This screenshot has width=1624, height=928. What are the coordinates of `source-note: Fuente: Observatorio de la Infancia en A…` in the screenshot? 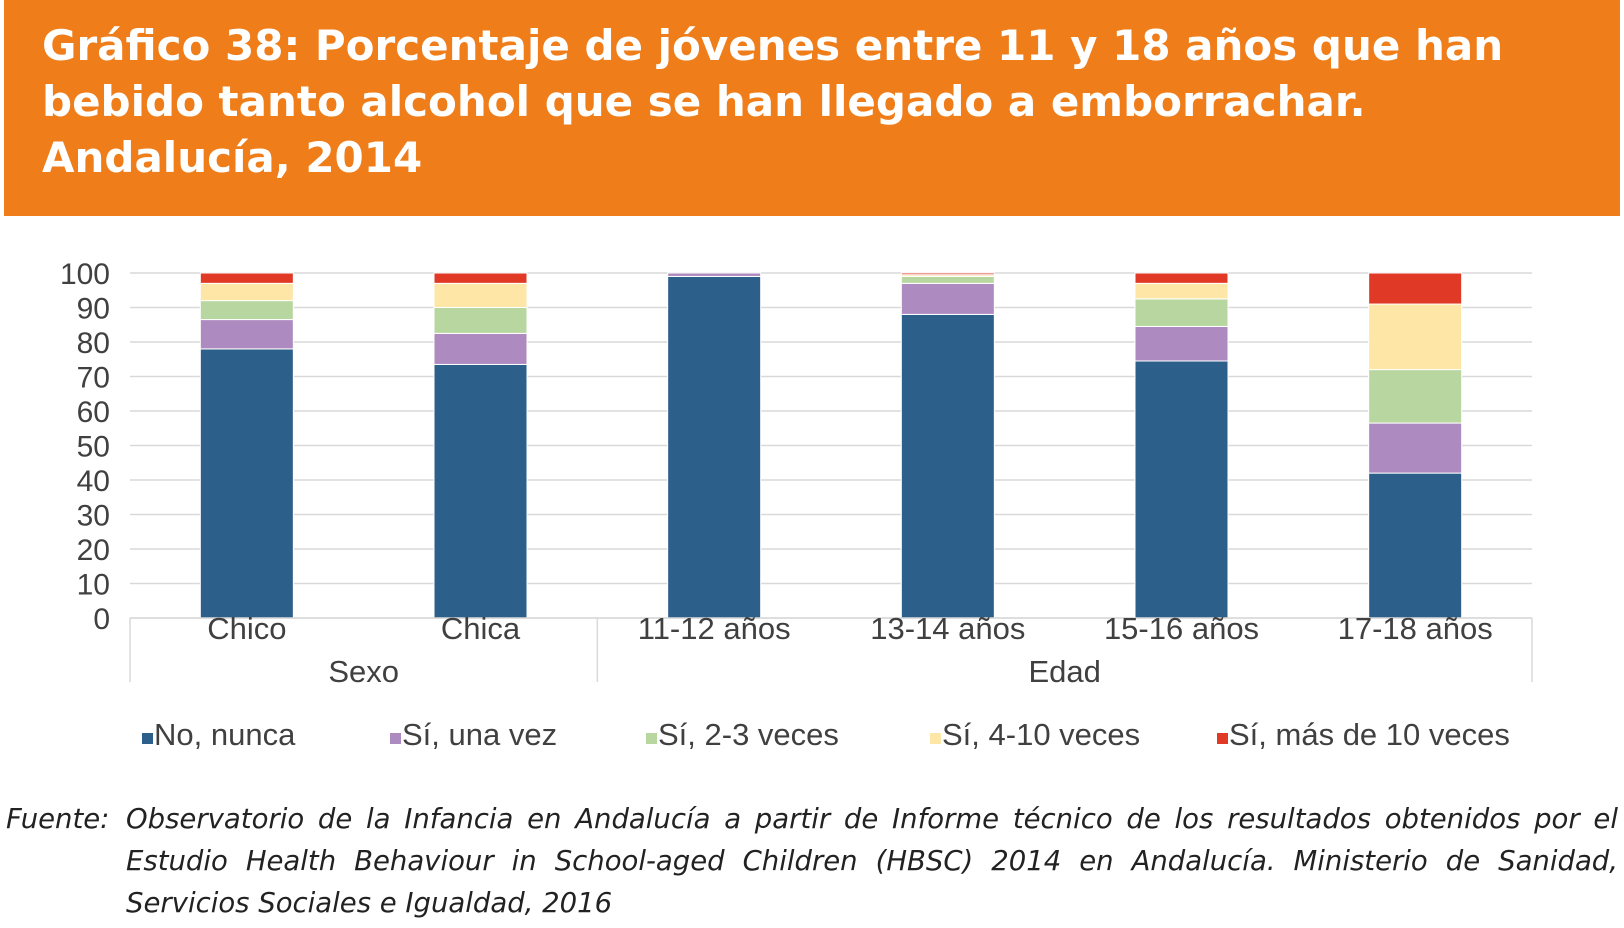 It's located at (812, 861).